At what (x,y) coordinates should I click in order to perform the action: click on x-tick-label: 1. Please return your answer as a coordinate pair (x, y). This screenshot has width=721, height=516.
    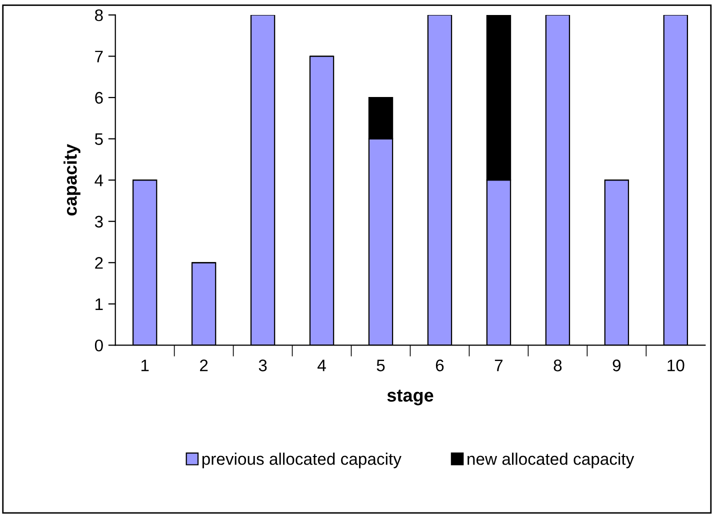
    Looking at the image, I should click on (145, 366).